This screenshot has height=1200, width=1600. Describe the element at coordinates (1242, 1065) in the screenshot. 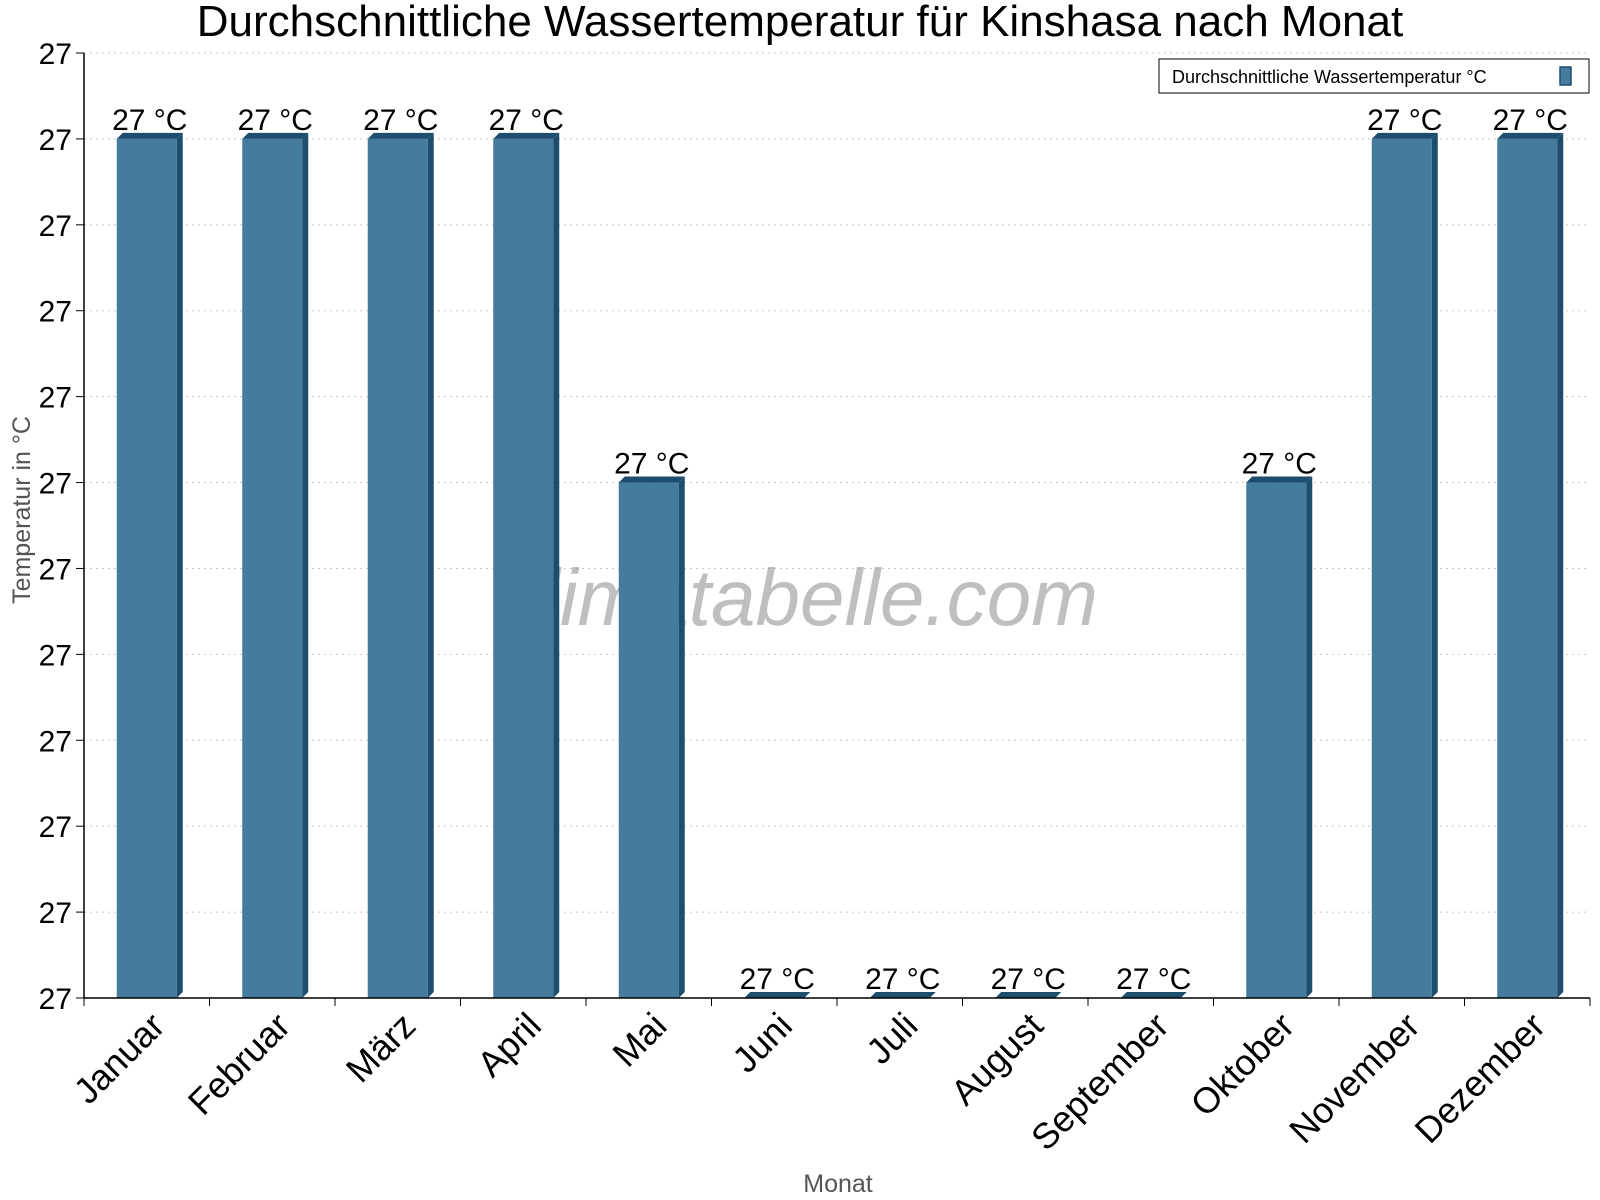

I see `x-tick-label: Oktober` at that location.